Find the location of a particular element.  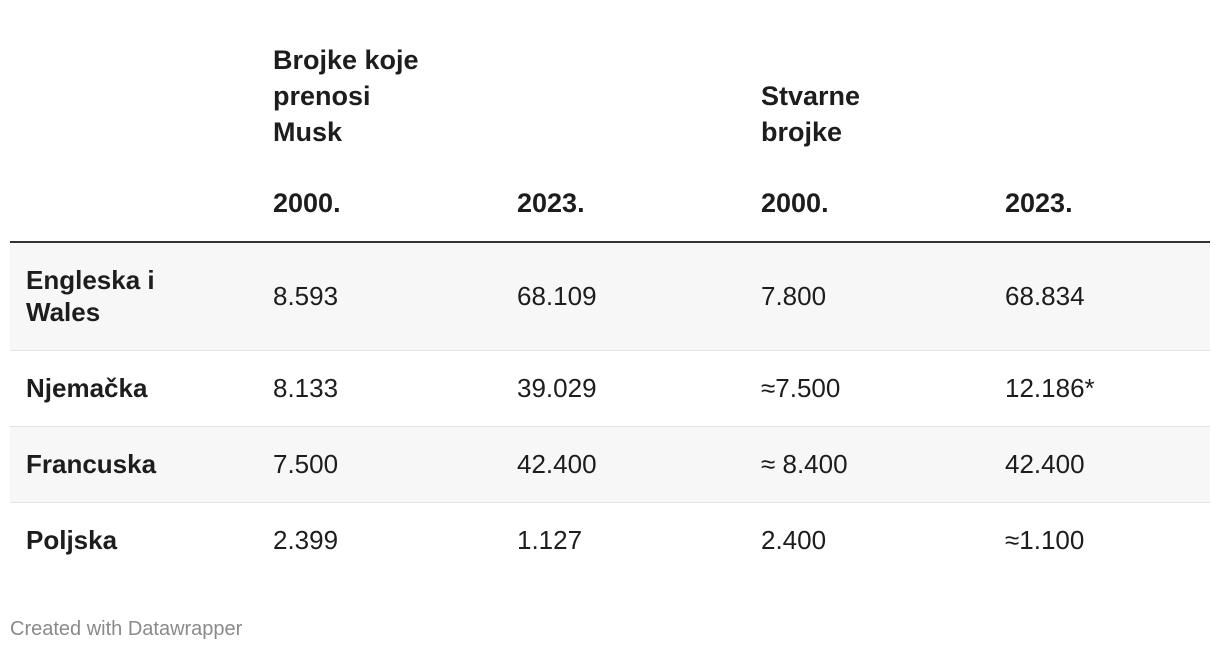

column-group-title: Stvarne brojke is located at coordinates (811, 114).